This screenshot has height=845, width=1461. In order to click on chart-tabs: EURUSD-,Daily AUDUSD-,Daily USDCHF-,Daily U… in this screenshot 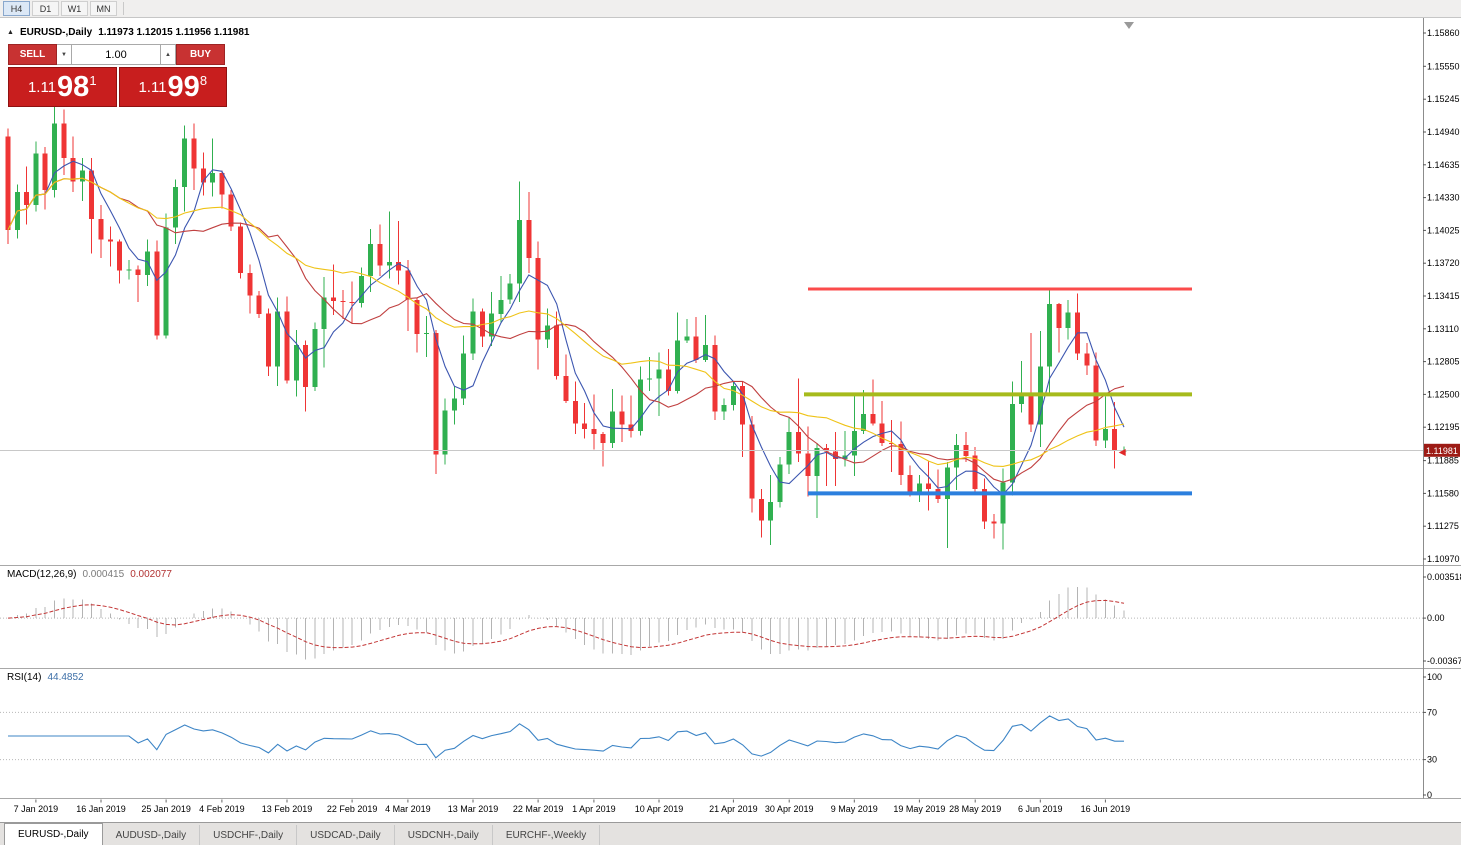, I will do `click(730, 833)`.